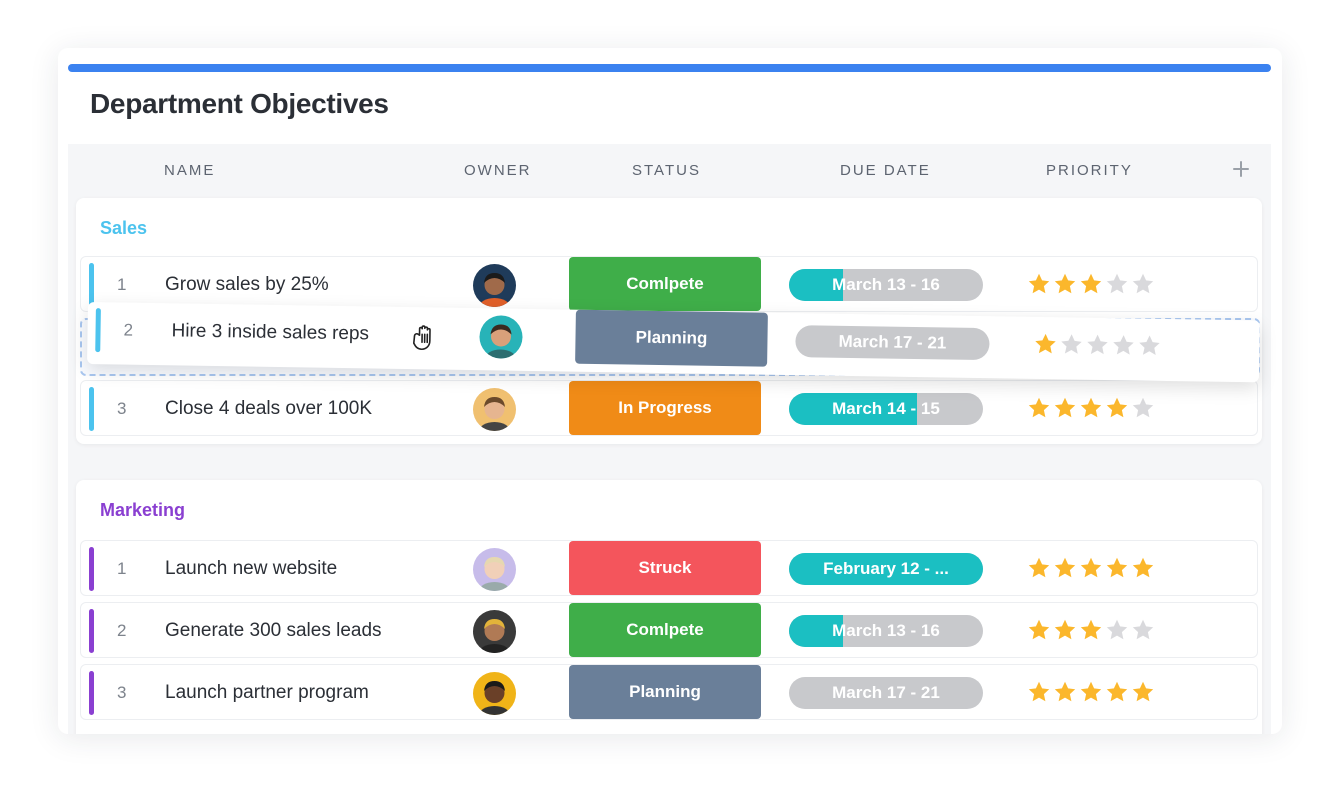  Describe the element at coordinates (124, 228) in the screenshot. I see `group-title-sales: Sales` at that location.